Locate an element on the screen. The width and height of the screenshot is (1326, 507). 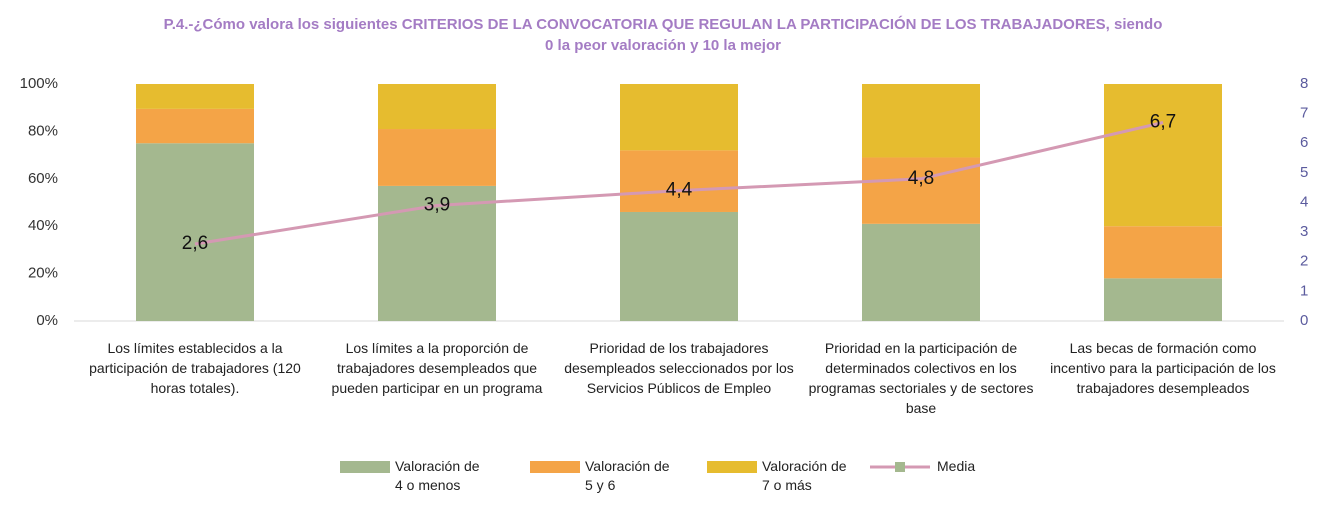
y-tick-label: 100% is located at coordinates (39, 83).